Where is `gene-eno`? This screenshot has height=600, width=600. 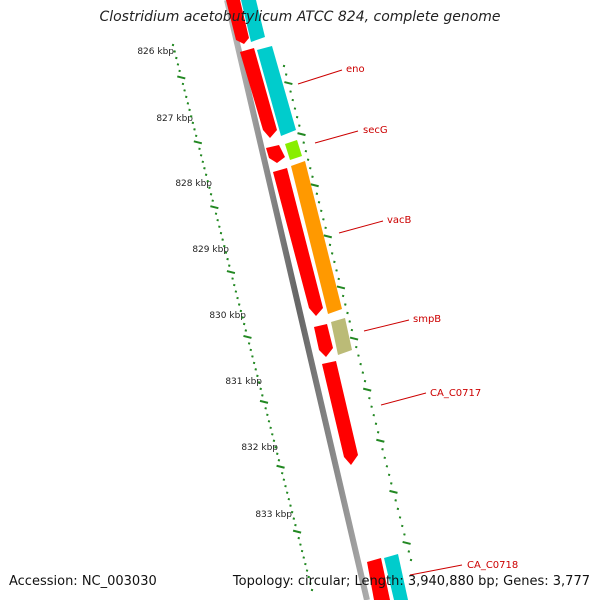 gene-eno is located at coordinates (276, 91).